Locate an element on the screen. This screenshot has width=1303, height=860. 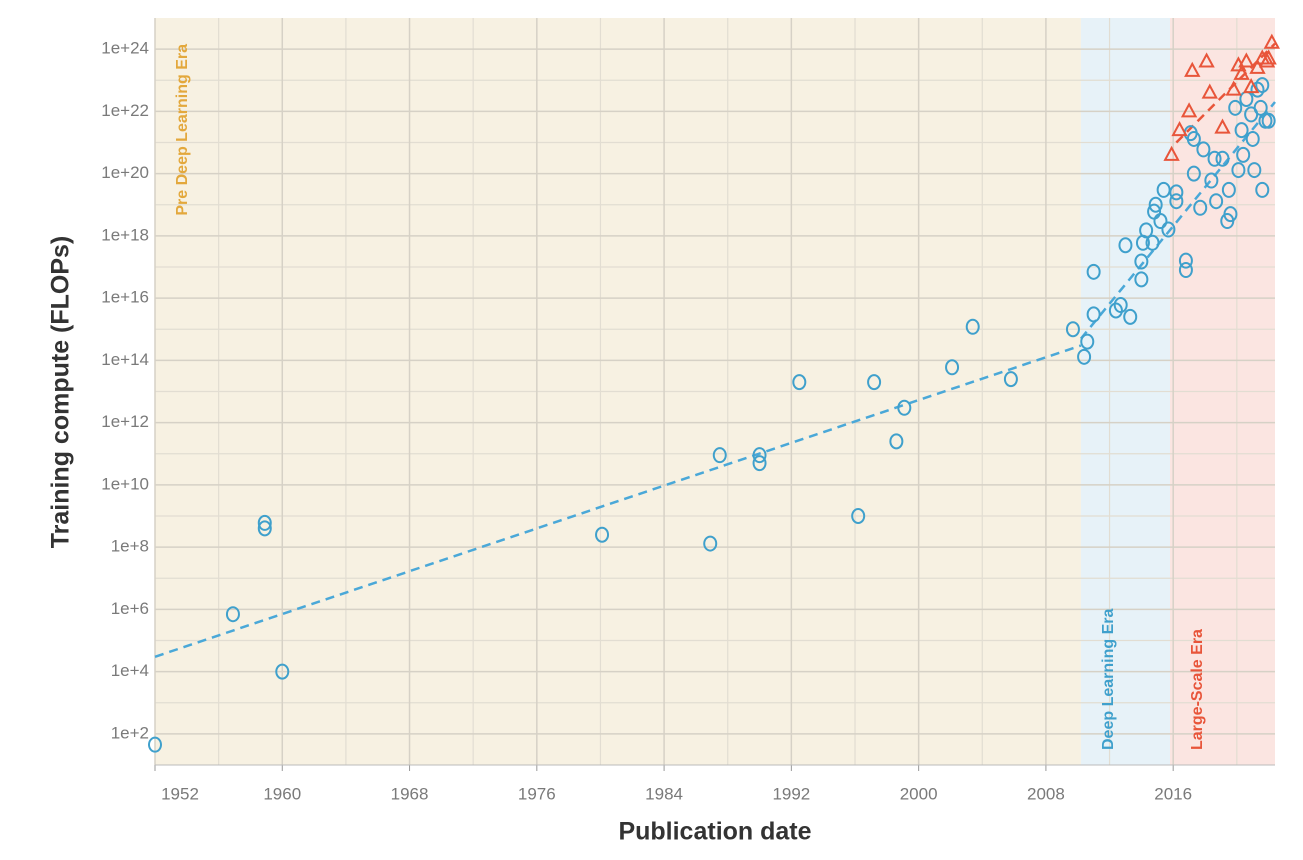
y-tick-label: 1e+4 is located at coordinates (130, 670).